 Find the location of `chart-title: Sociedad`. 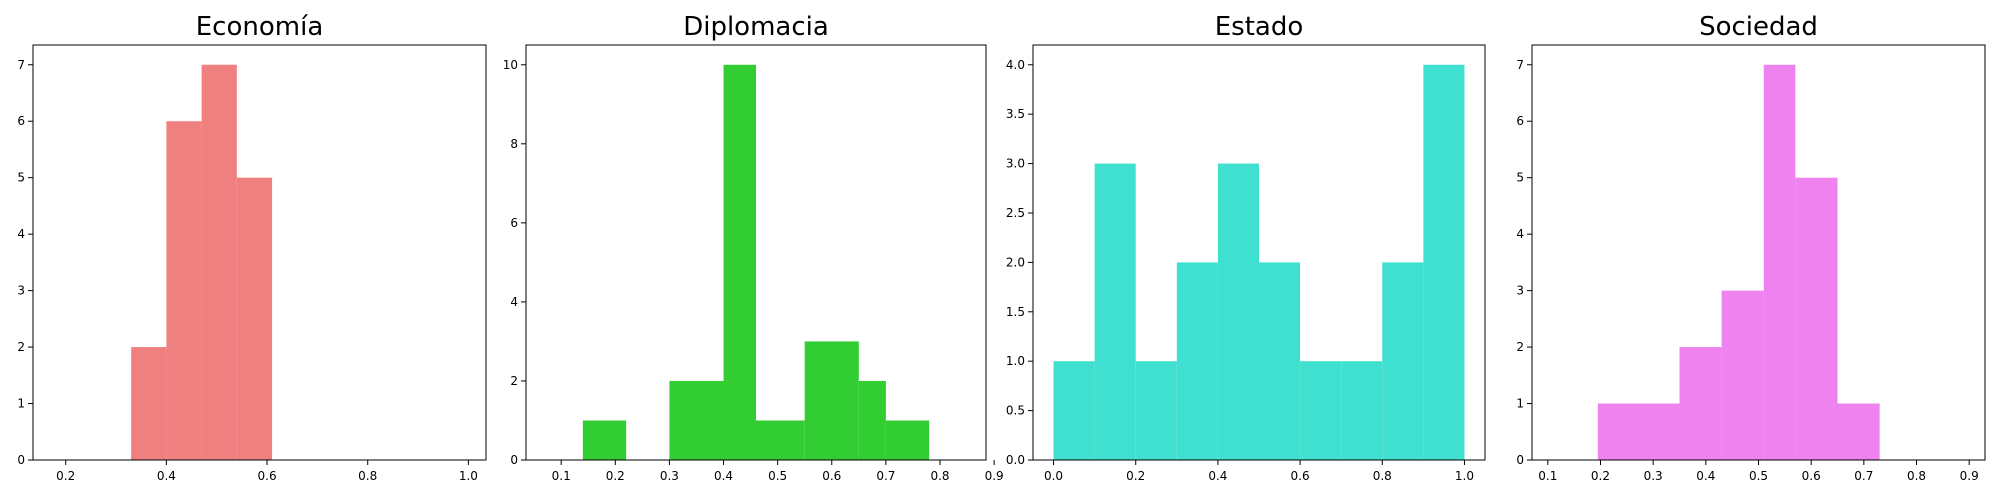

chart-title: Sociedad is located at coordinates (1758, 27).